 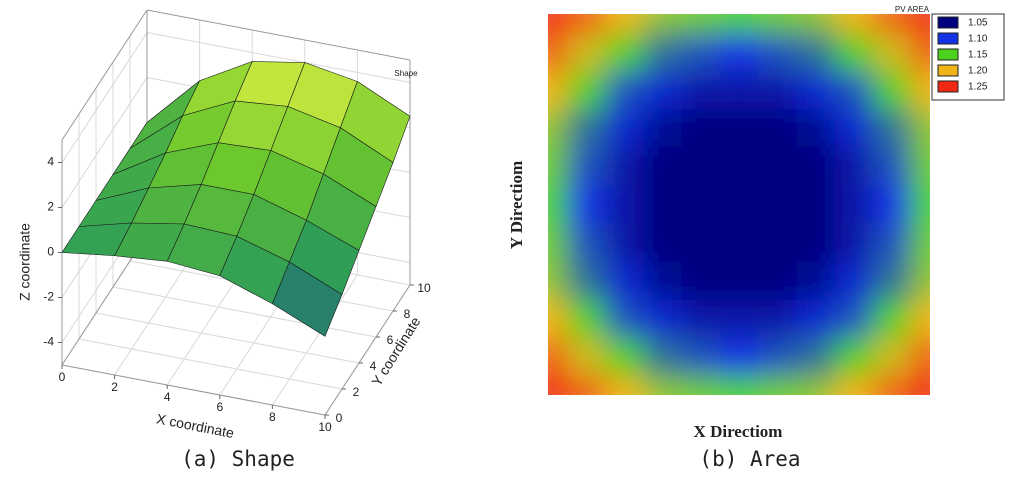 What do you see at coordinates (325, 427) in the screenshot?
I see `x-tick-label: 10` at bounding box center [325, 427].